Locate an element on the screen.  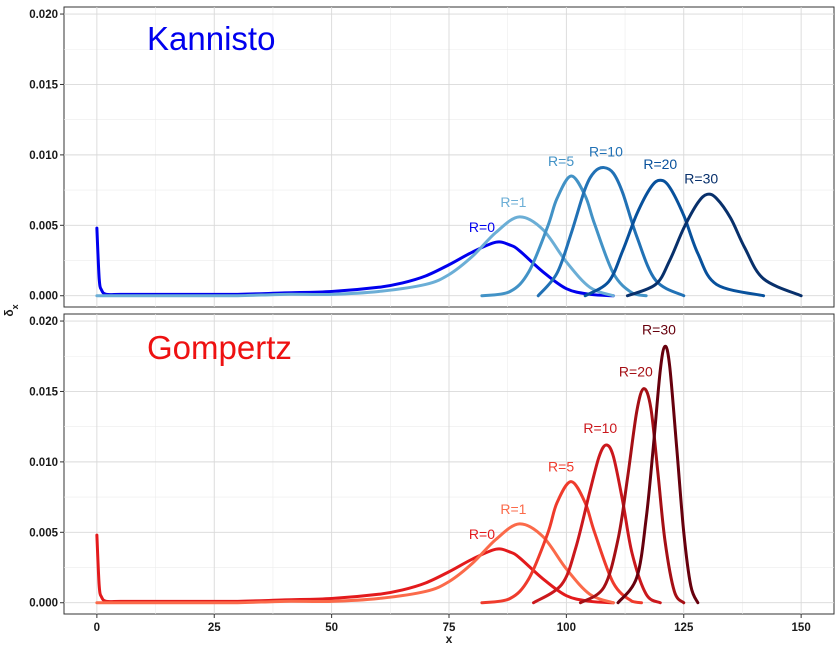
x-tick-label: 25 is located at coordinates (214, 628).